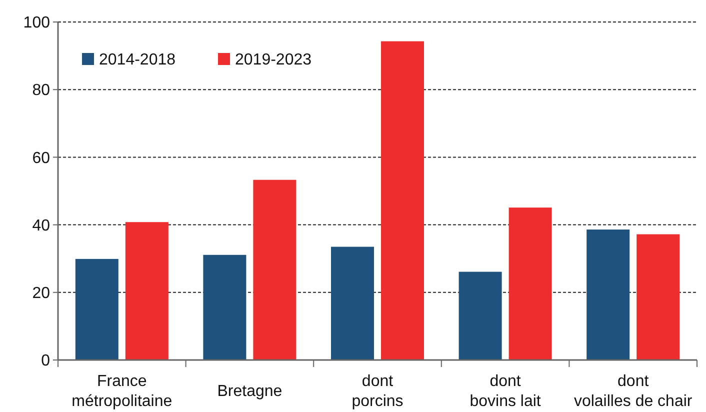  What do you see at coordinates (249, 391) in the screenshot?
I see `x-tick-label: Bretagne` at bounding box center [249, 391].